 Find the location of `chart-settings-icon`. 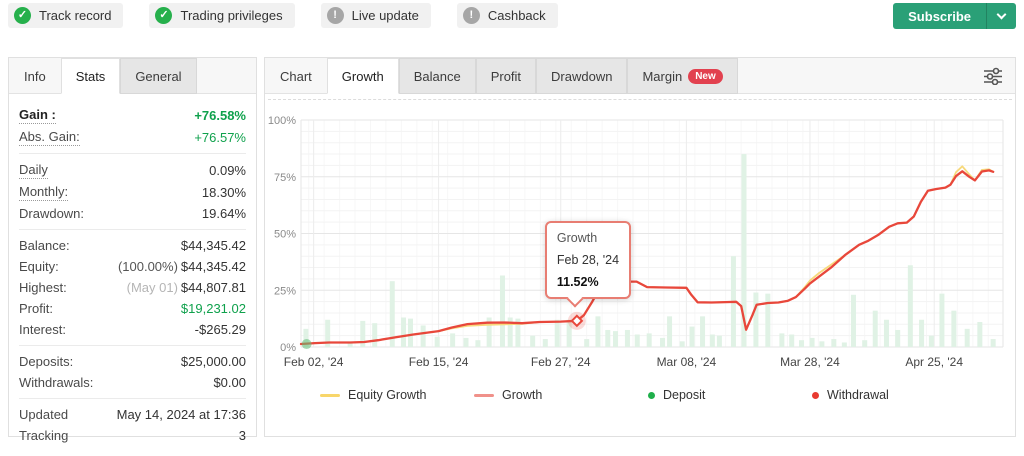

chart-settings-icon is located at coordinates (993, 78).